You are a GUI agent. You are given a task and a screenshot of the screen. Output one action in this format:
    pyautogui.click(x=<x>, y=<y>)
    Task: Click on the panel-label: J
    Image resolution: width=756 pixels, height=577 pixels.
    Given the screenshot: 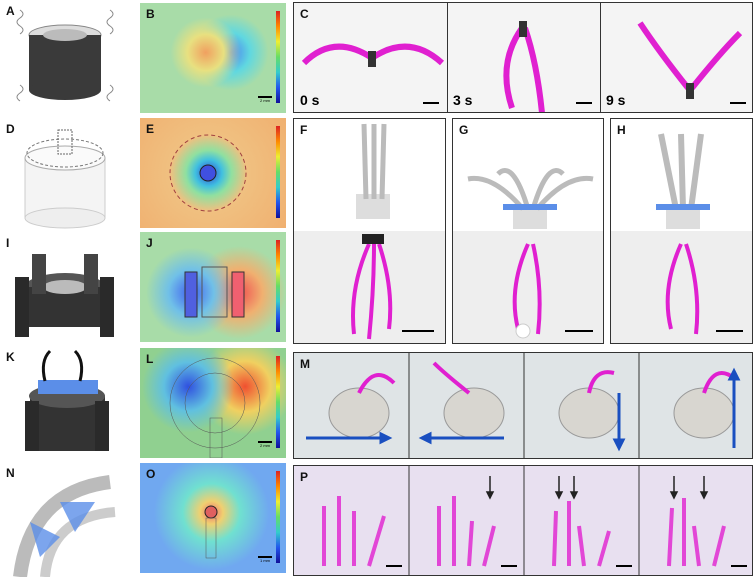 What is the action you would take?
    pyautogui.click(x=149, y=243)
    